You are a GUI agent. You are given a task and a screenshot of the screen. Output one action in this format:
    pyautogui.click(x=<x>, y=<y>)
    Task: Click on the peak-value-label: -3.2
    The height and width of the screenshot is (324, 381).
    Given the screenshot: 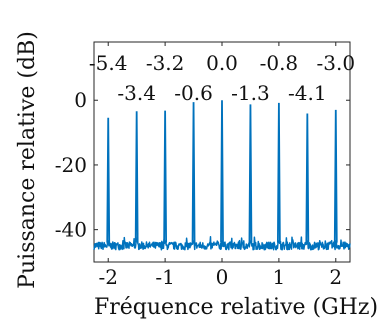 What is the action you would take?
    pyautogui.click(x=165, y=63)
    